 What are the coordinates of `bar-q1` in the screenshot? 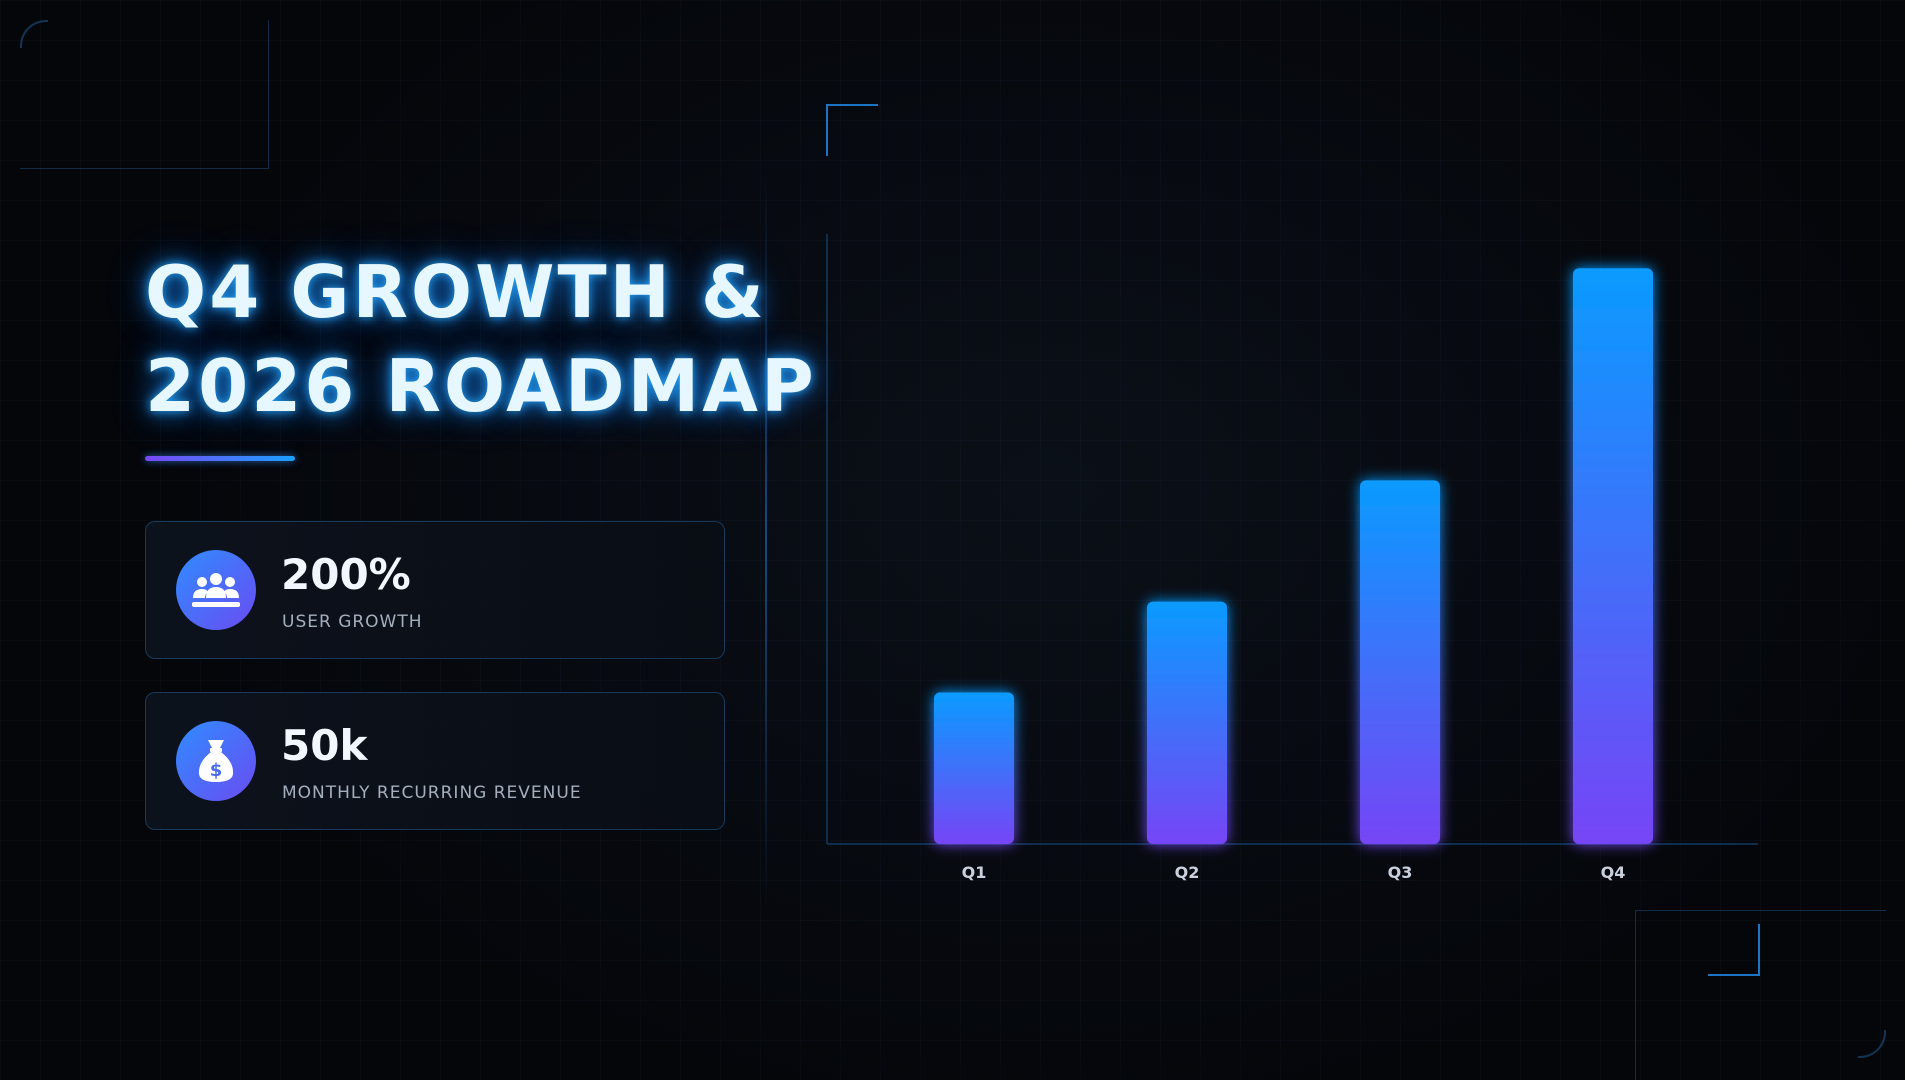 It's located at (974, 768).